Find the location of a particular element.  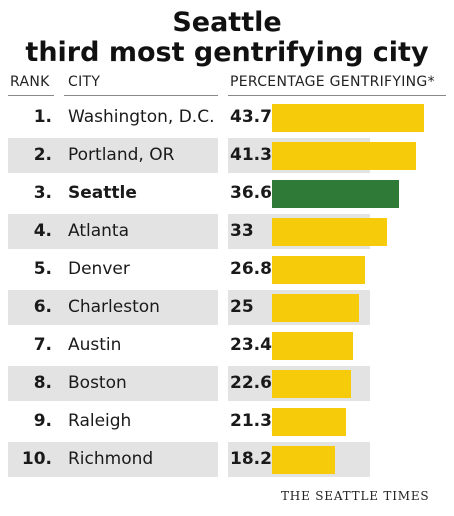

table-row: 3. Seattle 36.6 is located at coordinates (227, 193).